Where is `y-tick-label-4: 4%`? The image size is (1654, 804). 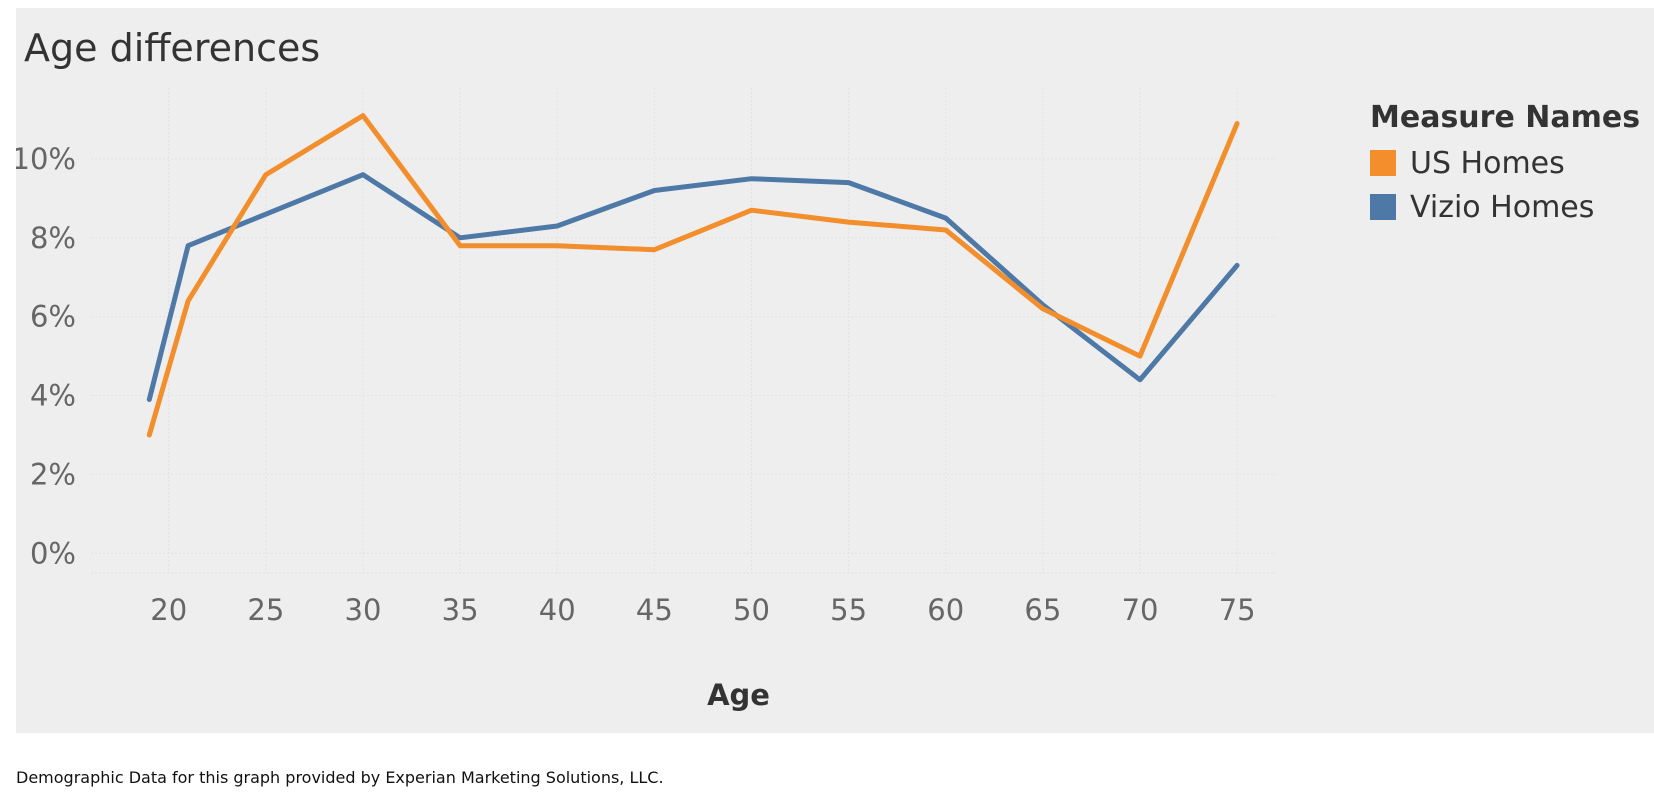 y-tick-label-4: 4% is located at coordinates (53, 396).